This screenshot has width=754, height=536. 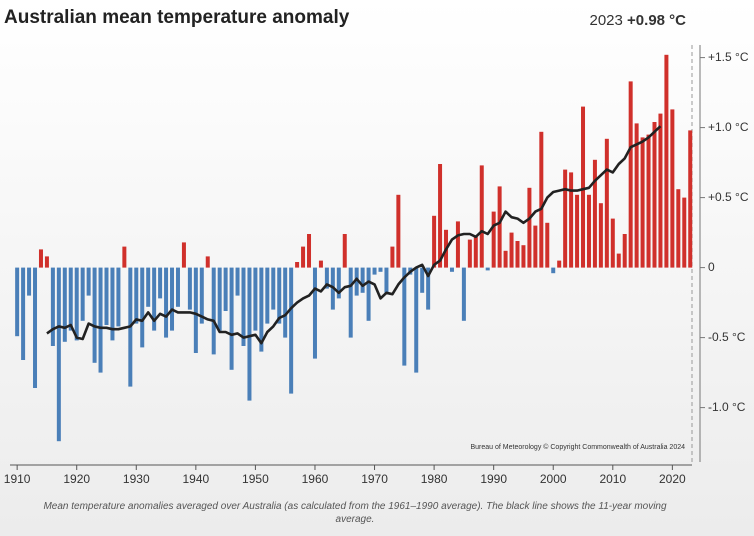 I want to click on y-tick-label: -1.0 °C, so click(x=727, y=407).